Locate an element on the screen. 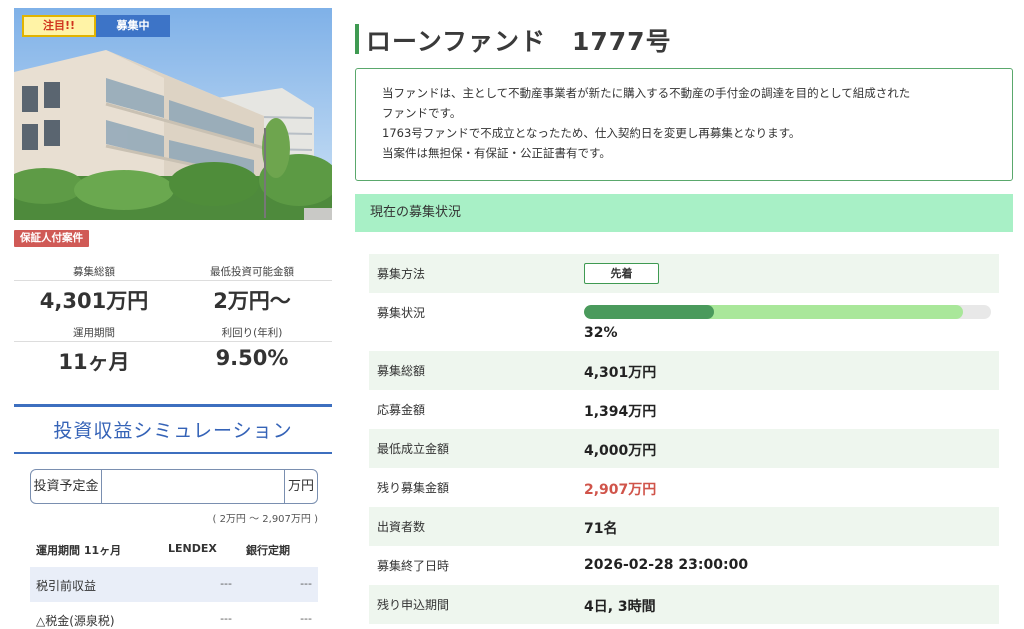 This screenshot has width=1024, height=629. sim-col-bank: 銀行定期 is located at coordinates (268, 550).